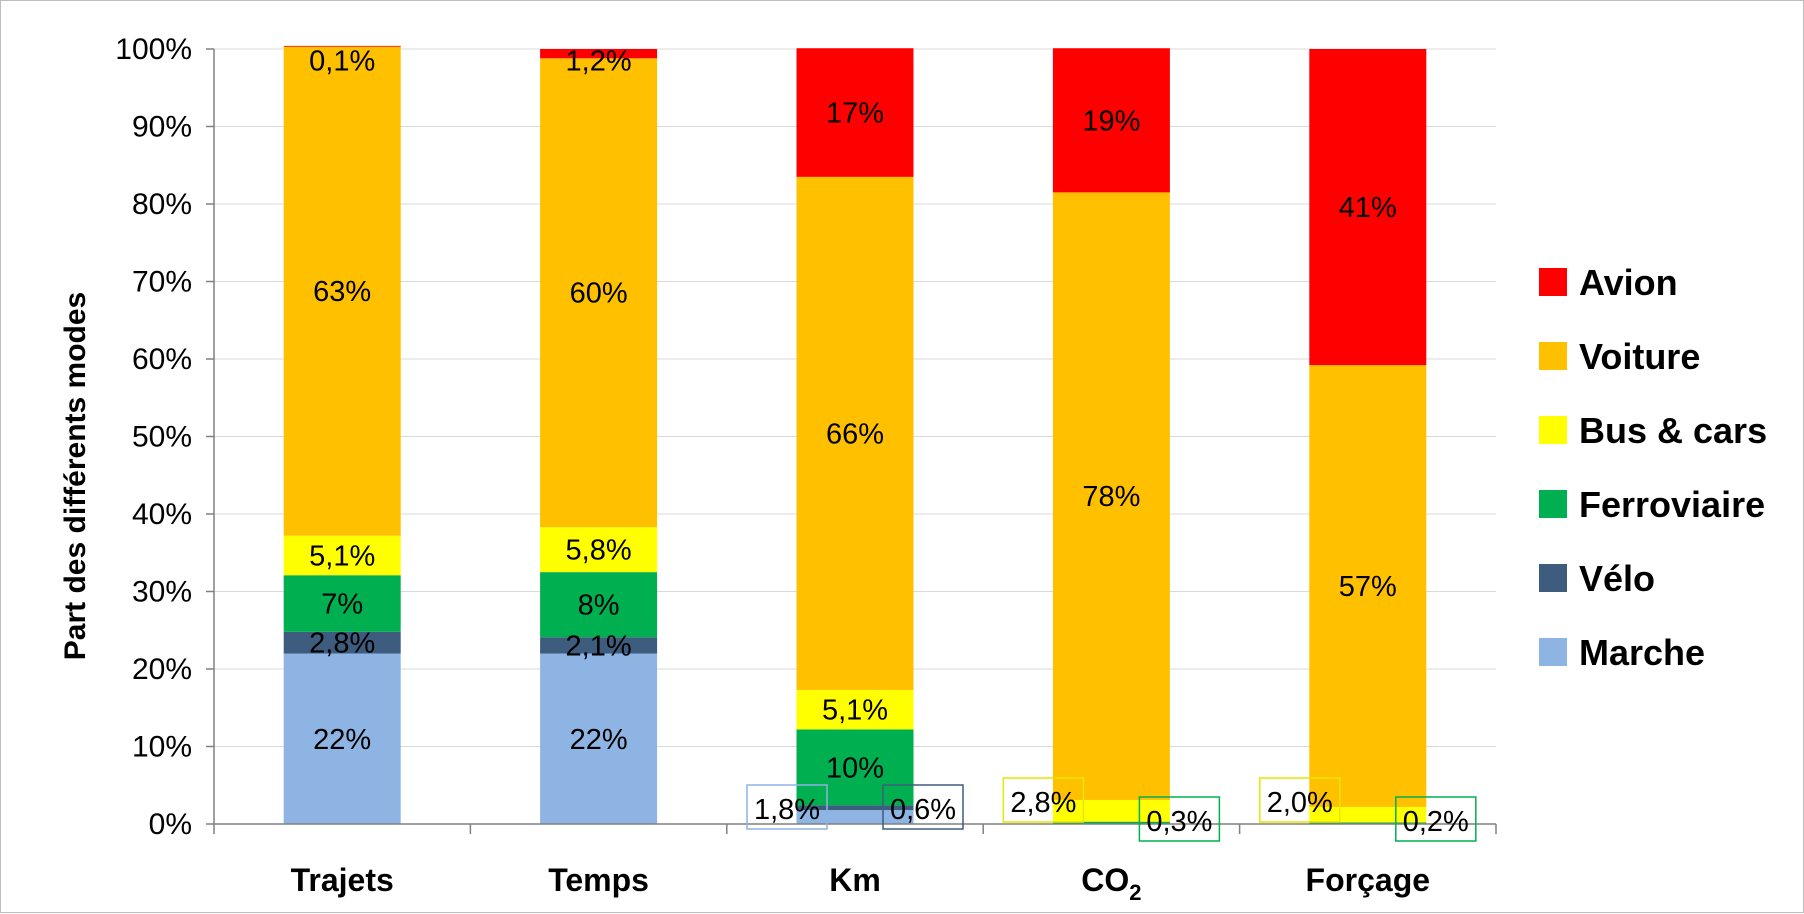 Image resolution: width=1804 pixels, height=914 pixels. I want to click on y-tick-label: 40%, so click(162, 514).